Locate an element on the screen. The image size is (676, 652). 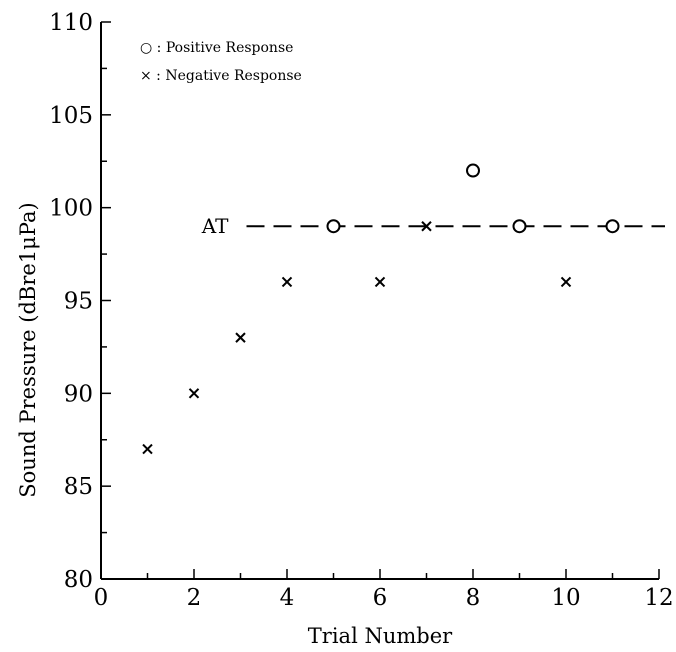
y-tick-label: 85 is located at coordinates (78, 487).